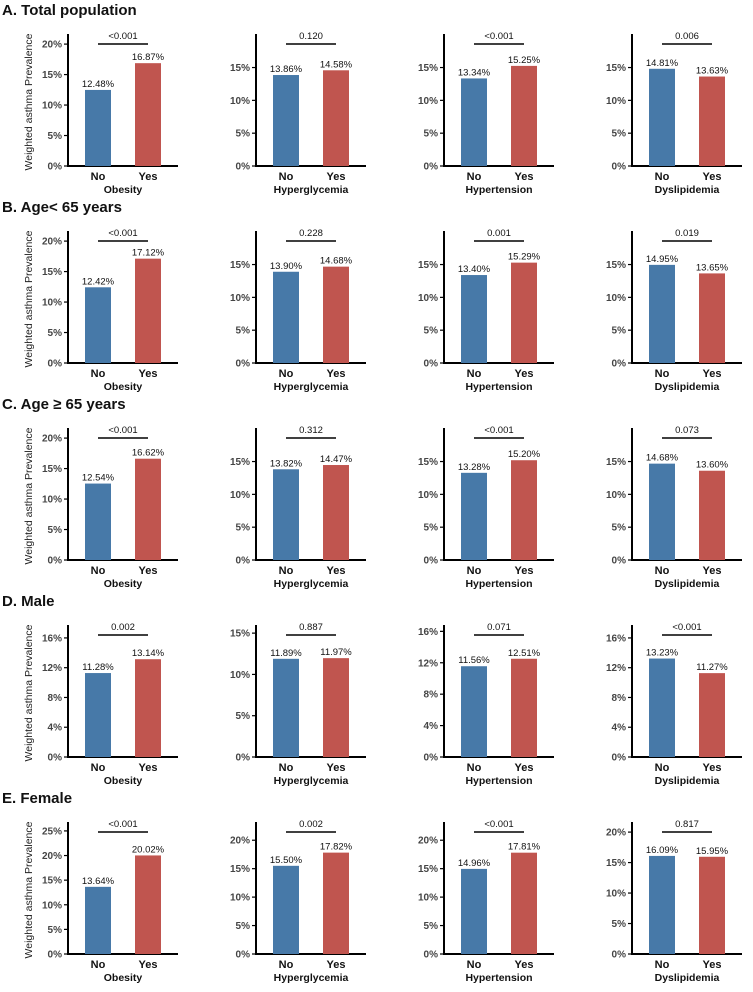  I want to click on p-value-label: 0.817, so click(687, 824).